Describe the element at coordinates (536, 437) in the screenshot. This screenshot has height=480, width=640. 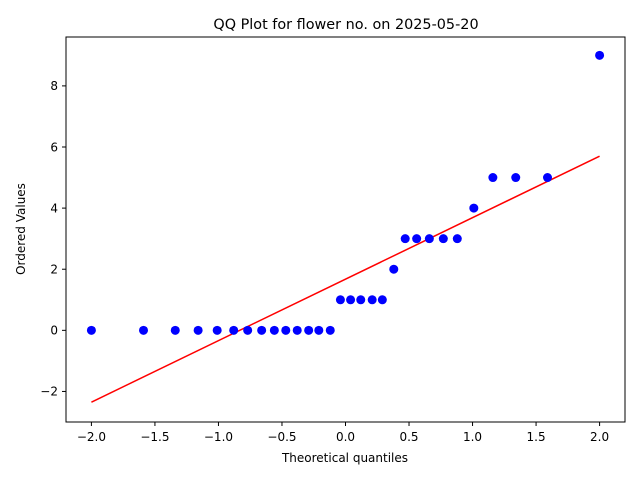
I see `x-tick-label: 1.5` at that location.